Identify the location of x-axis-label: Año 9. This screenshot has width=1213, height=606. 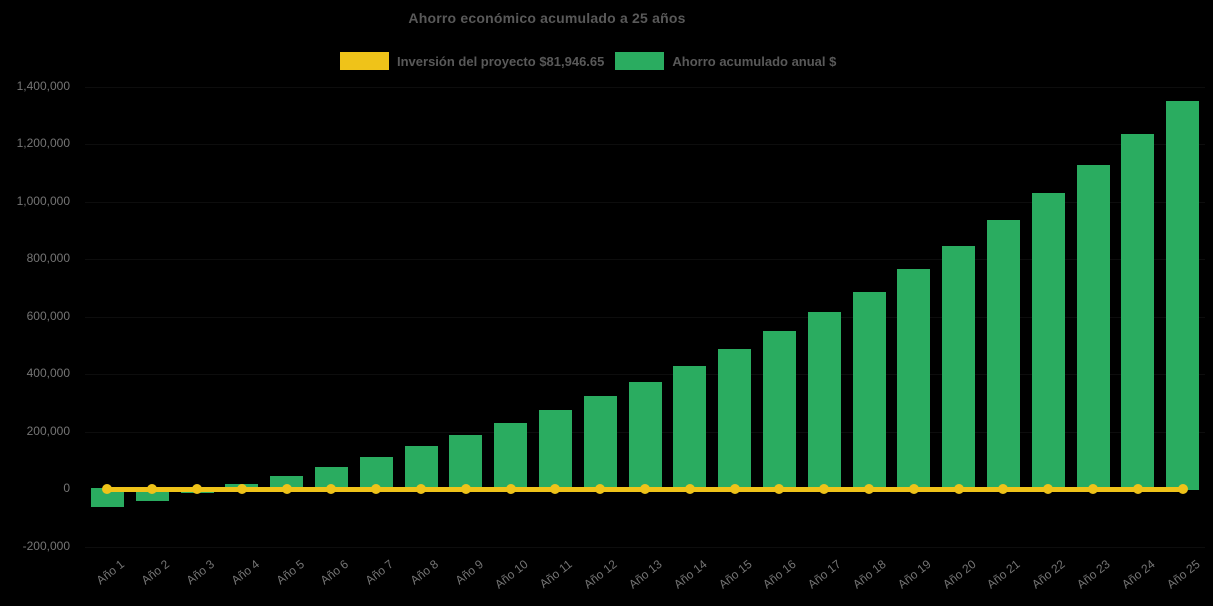
(469, 572).